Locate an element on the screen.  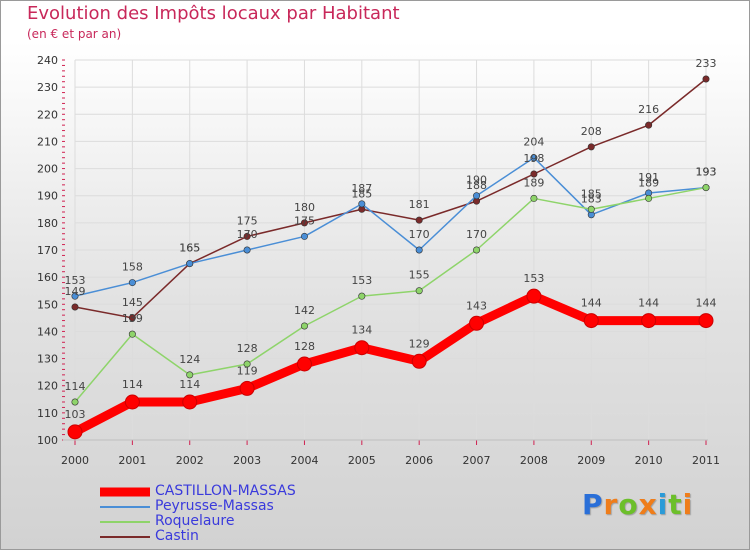
x-tick-label-2001: 2001 is located at coordinates (132, 460).